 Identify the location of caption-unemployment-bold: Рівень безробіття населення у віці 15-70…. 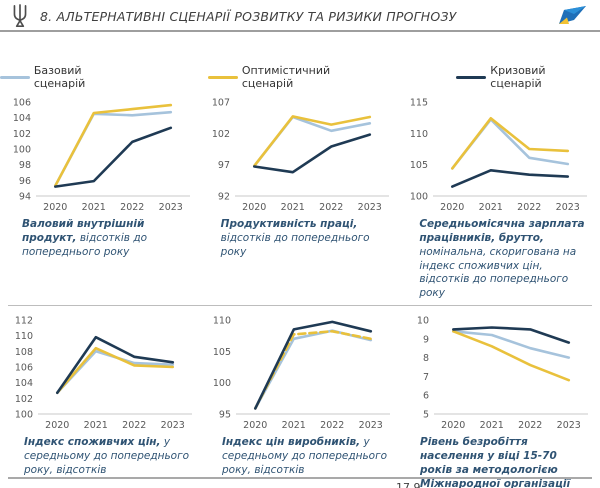
(495, 462).